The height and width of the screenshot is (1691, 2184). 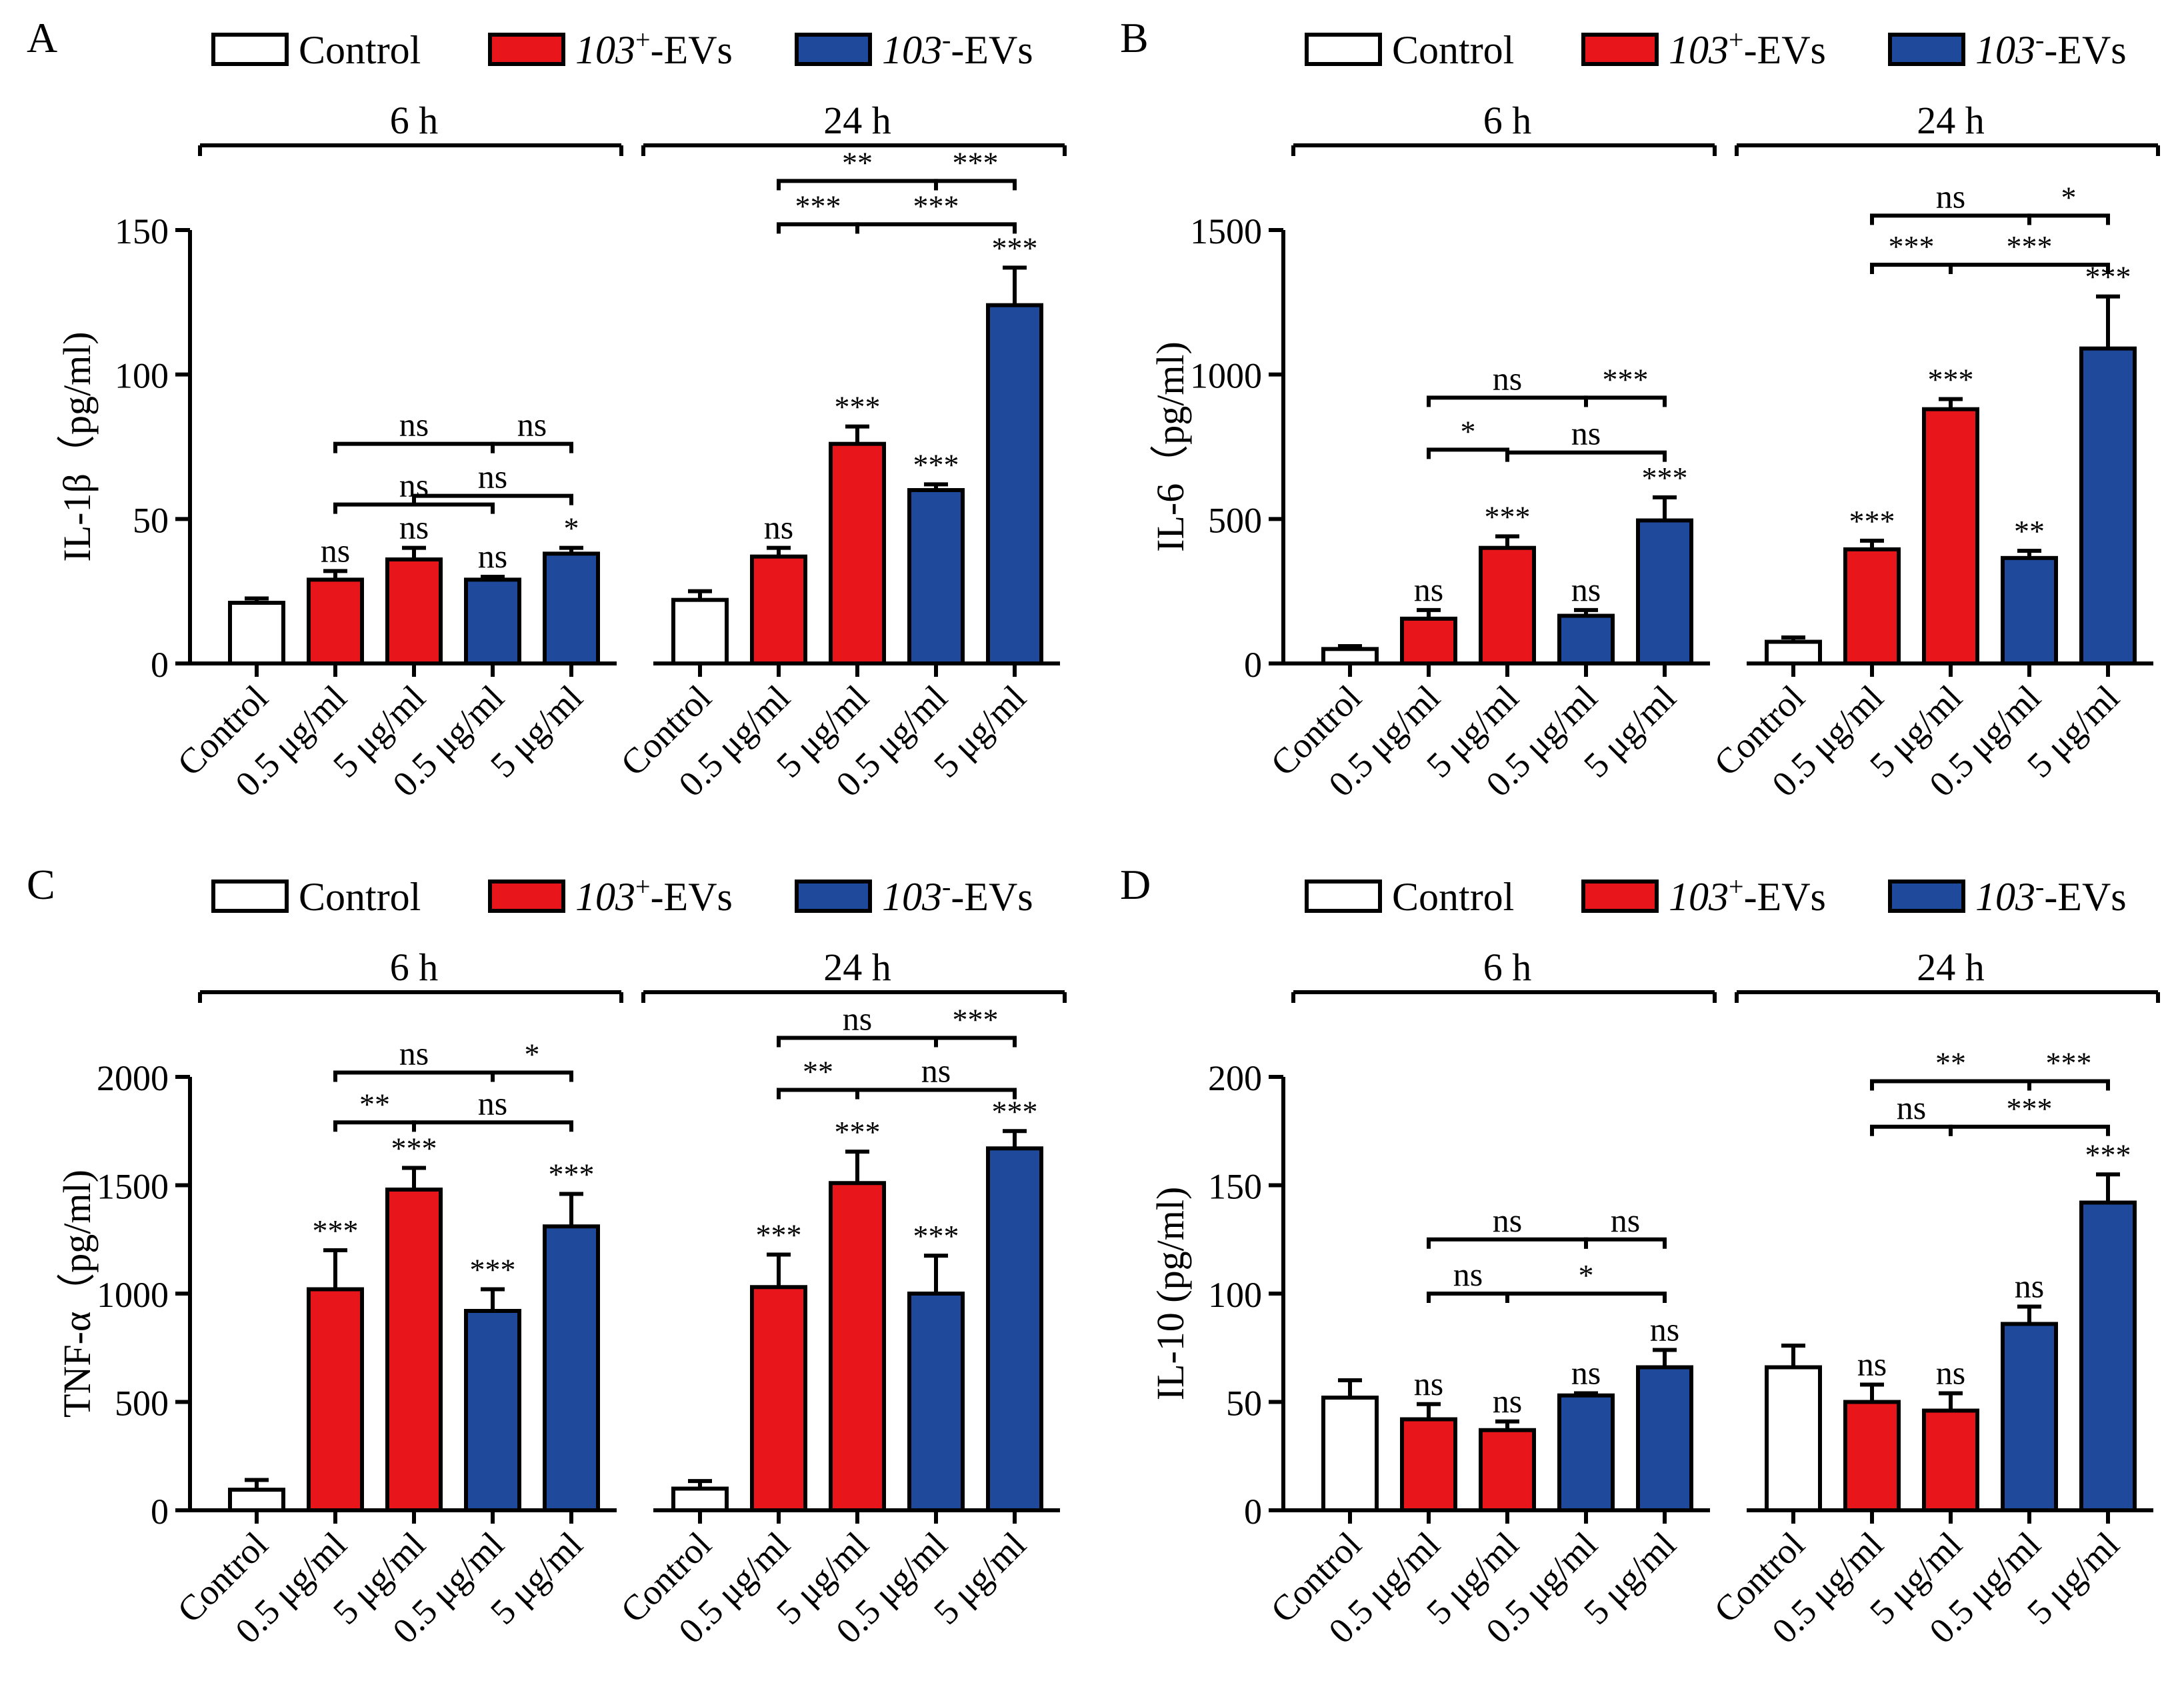 What do you see at coordinates (142, 376) in the screenshot?
I see `y-tick-label: 100` at bounding box center [142, 376].